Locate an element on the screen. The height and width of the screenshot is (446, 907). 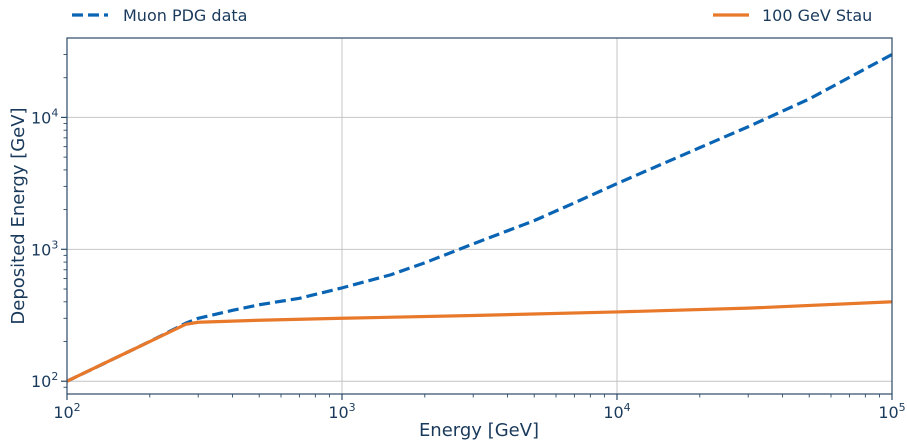
legend-label-stau: 100 GeV Stau is located at coordinates (817, 15).